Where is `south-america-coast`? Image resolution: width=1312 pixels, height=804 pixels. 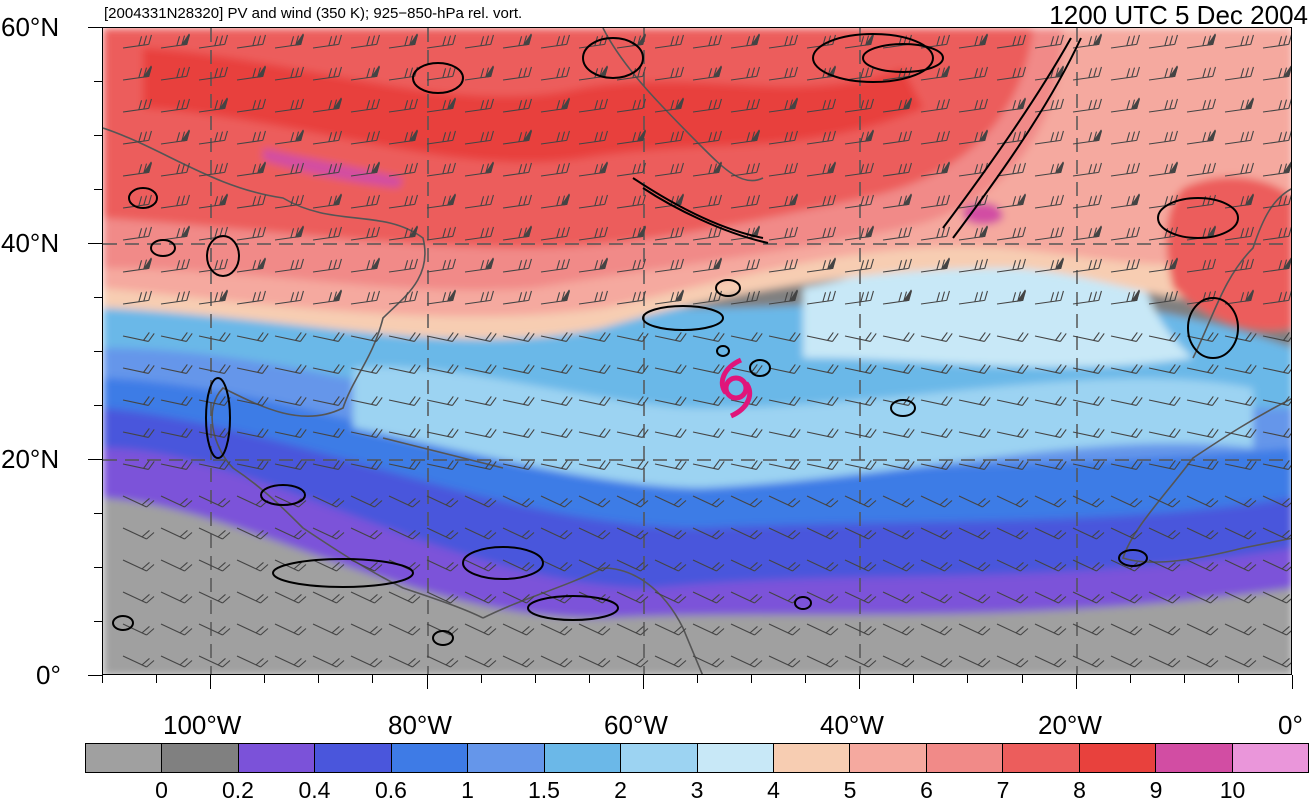
south-america-coast is located at coordinates (593, 620).